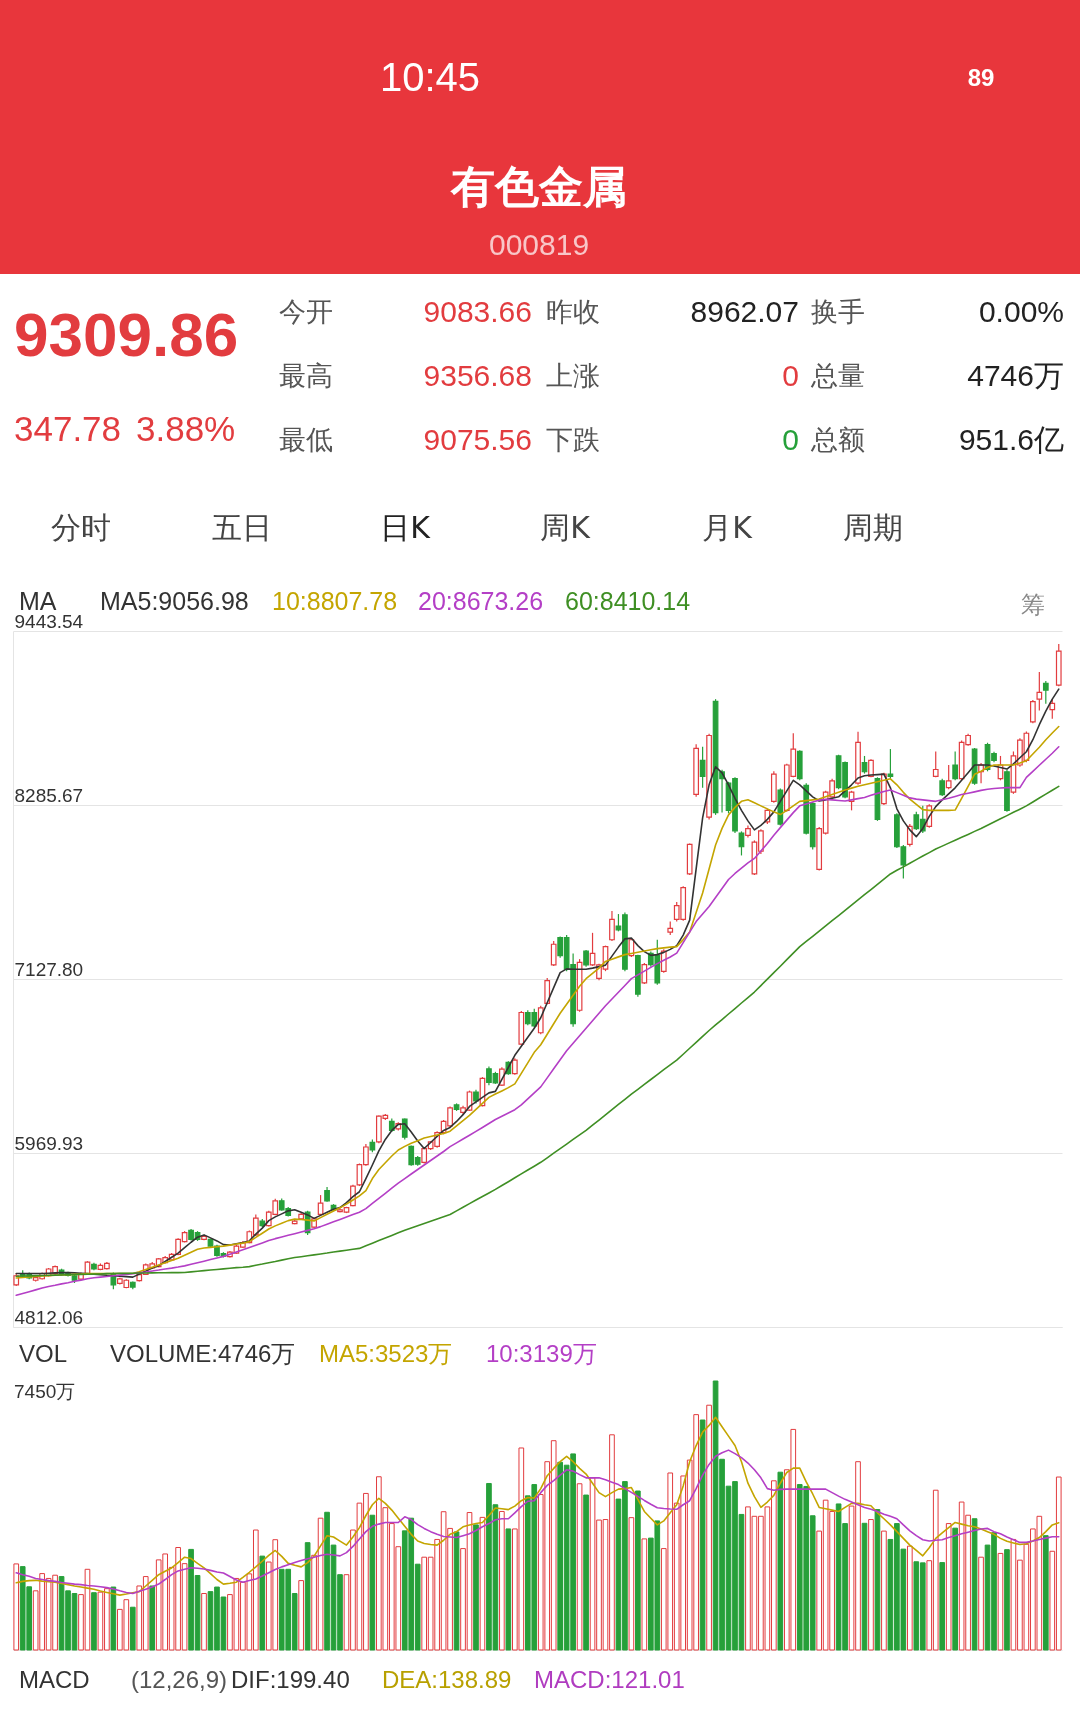  I want to click on text: 89, so click(981, 77).